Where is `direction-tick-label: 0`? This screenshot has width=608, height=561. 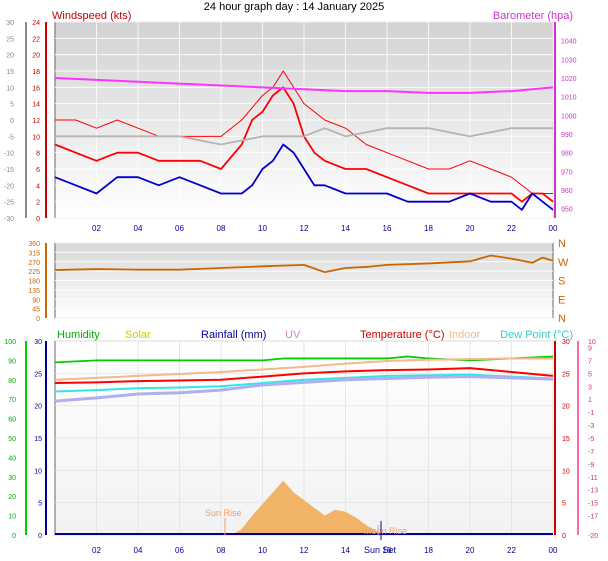 direction-tick-label: 0 is located at coordinates (38, 319).